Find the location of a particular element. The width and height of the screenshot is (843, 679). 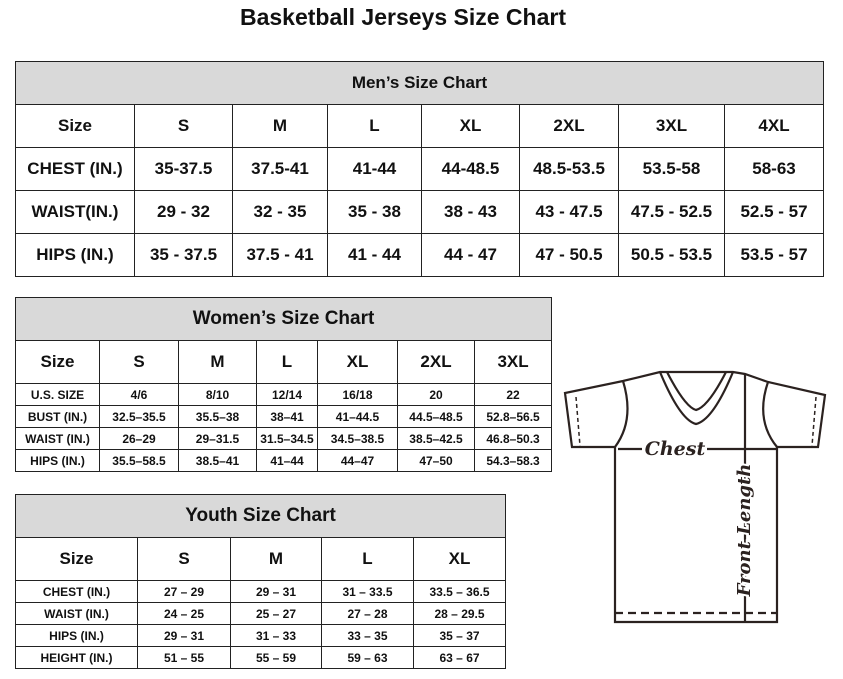

table-cell: 38 - 43 is located at coordinates (470, 212).